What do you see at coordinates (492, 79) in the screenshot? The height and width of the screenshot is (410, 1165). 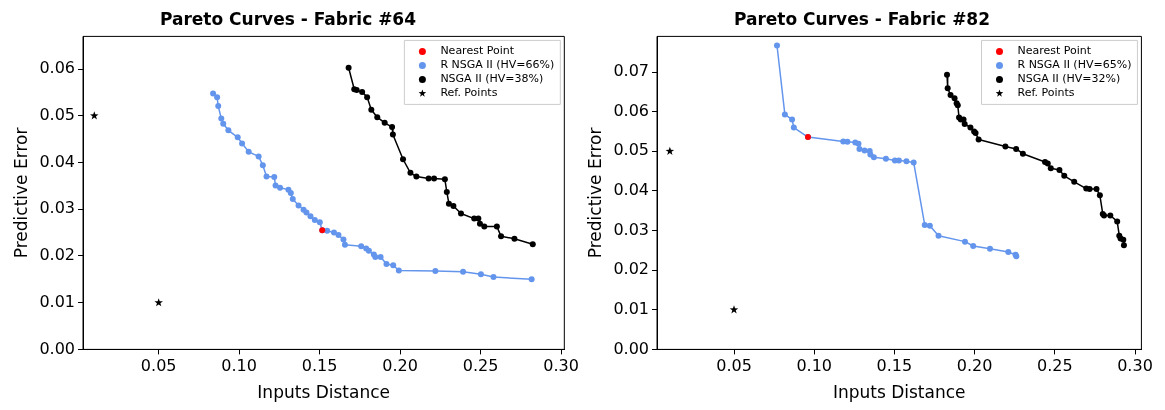 I see `legend-label: NSGA II (HV=38%)` at bounding box center [492, 79].